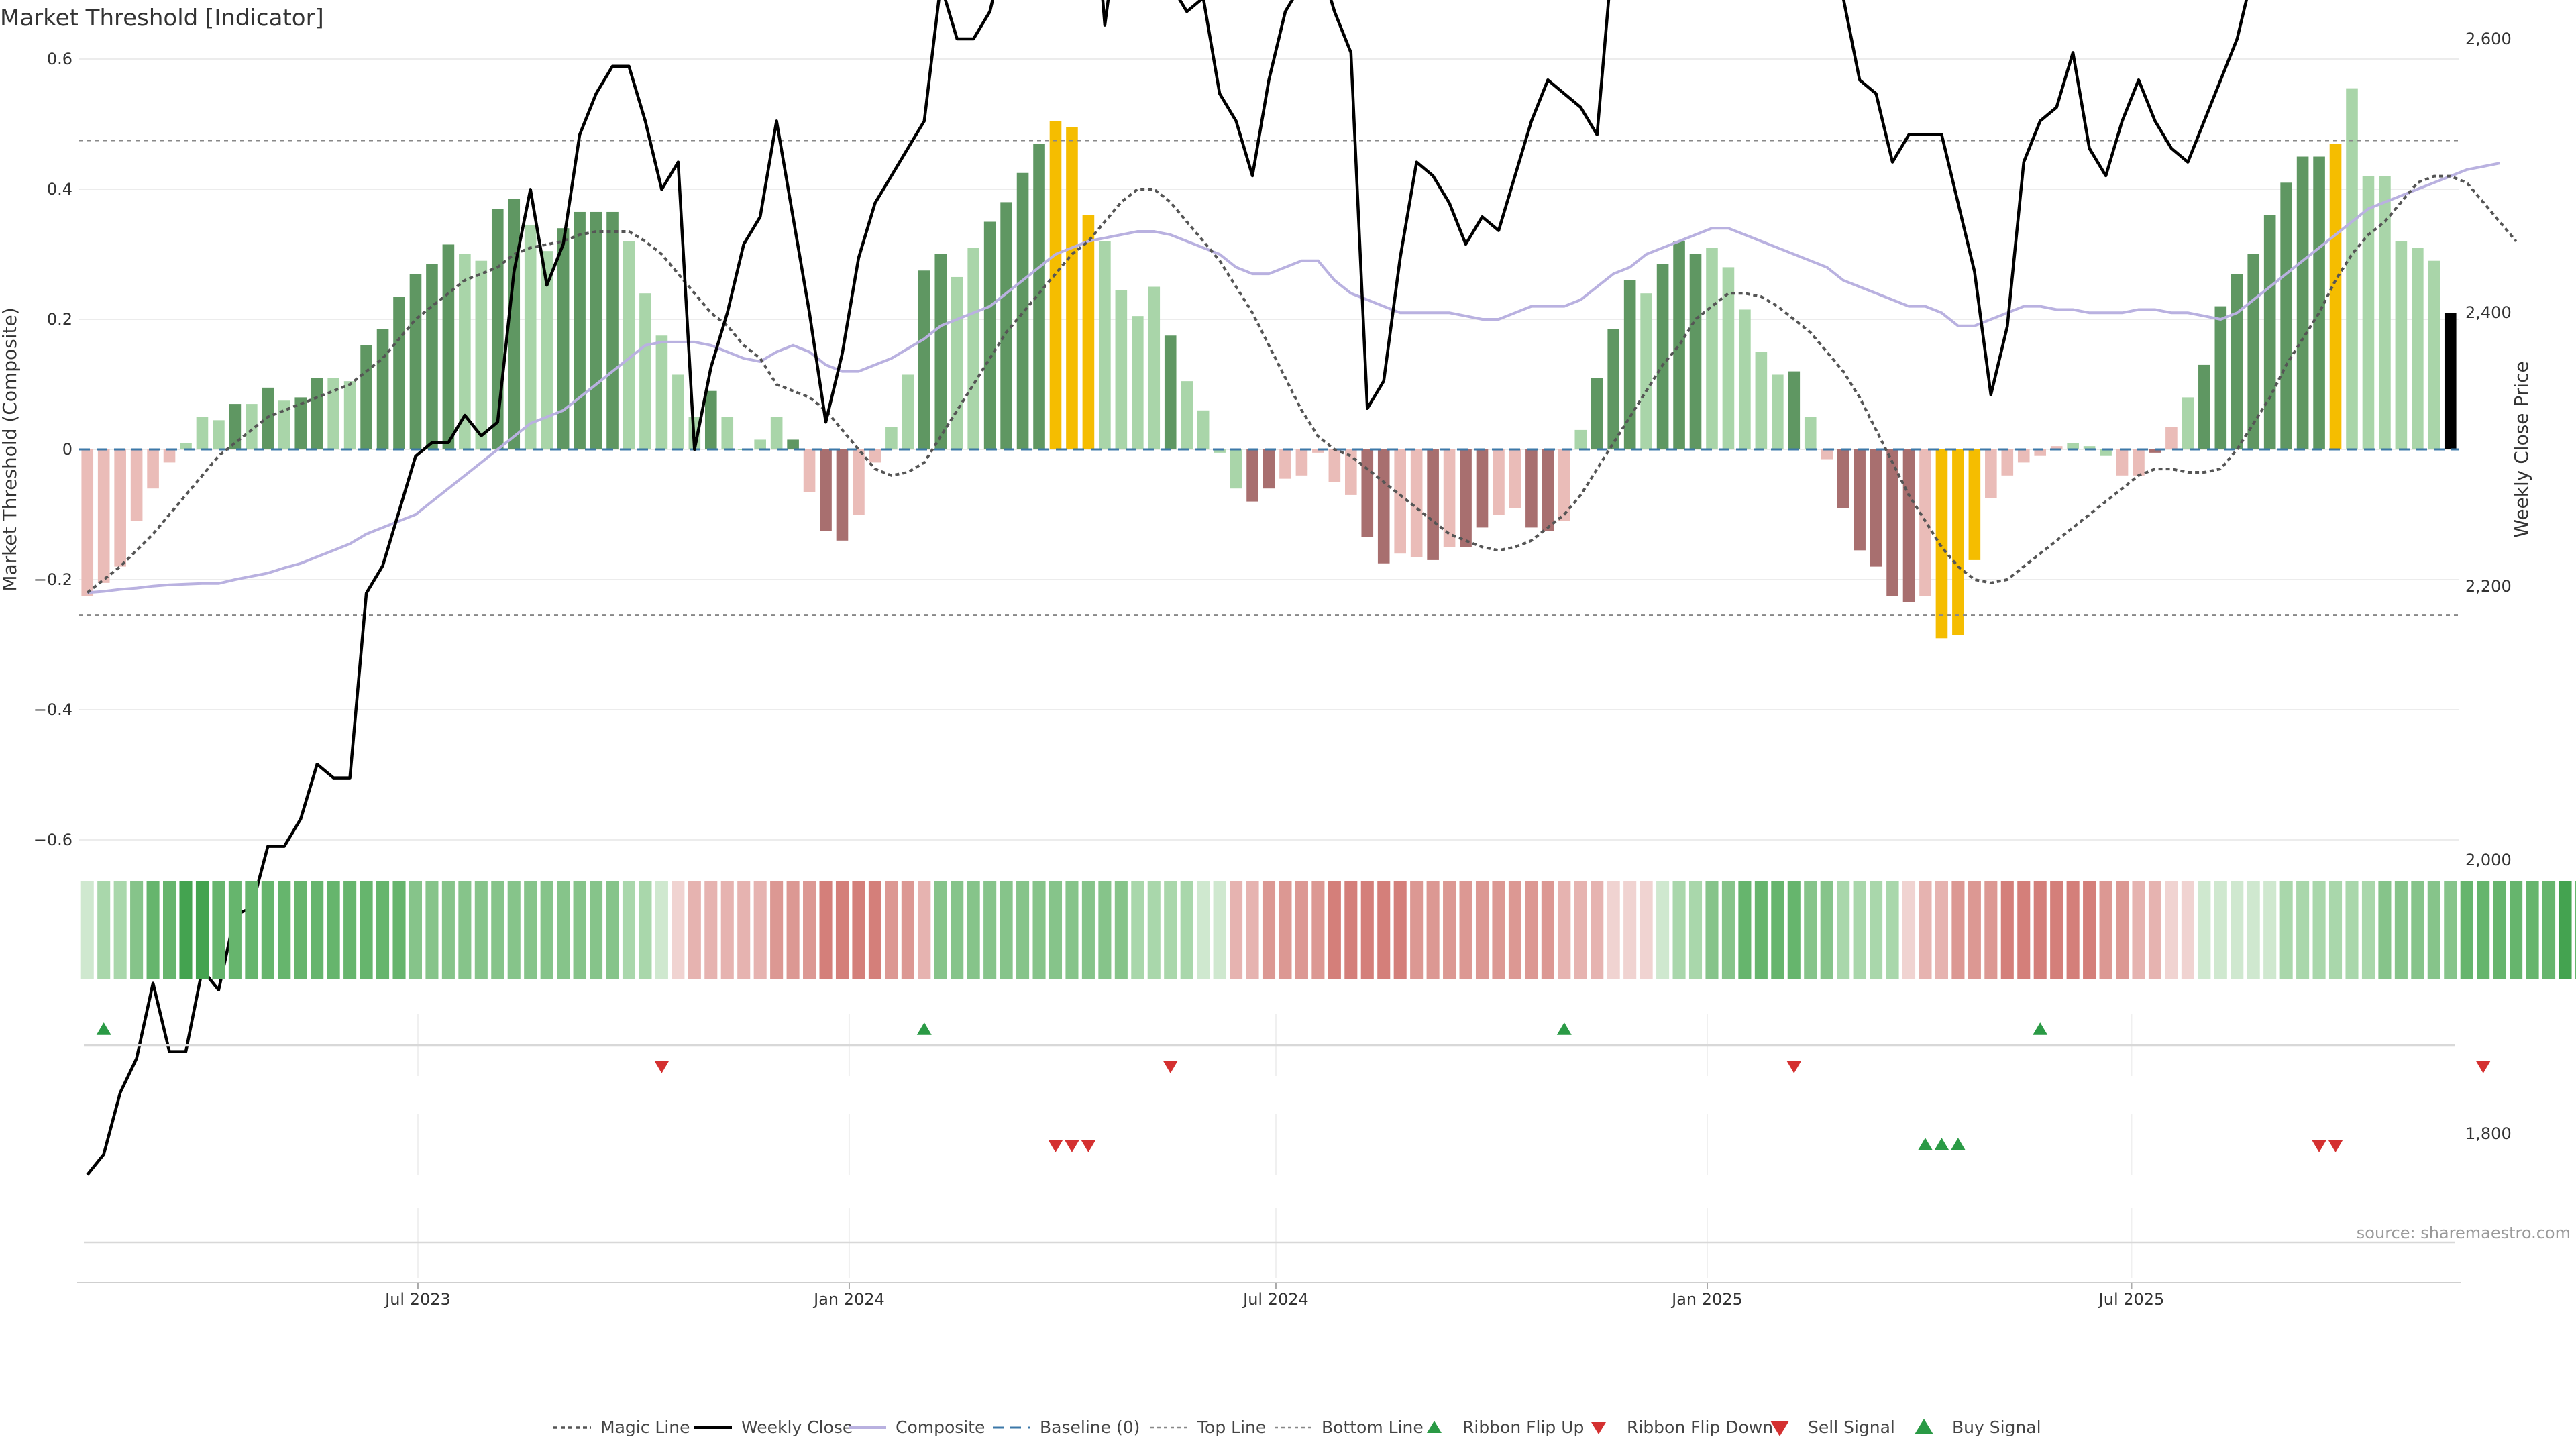  What do you see at coordinates (645, 1427) in the screenshot?
I see `legend-label: Magic Line` at bounding box center [645, 1427].